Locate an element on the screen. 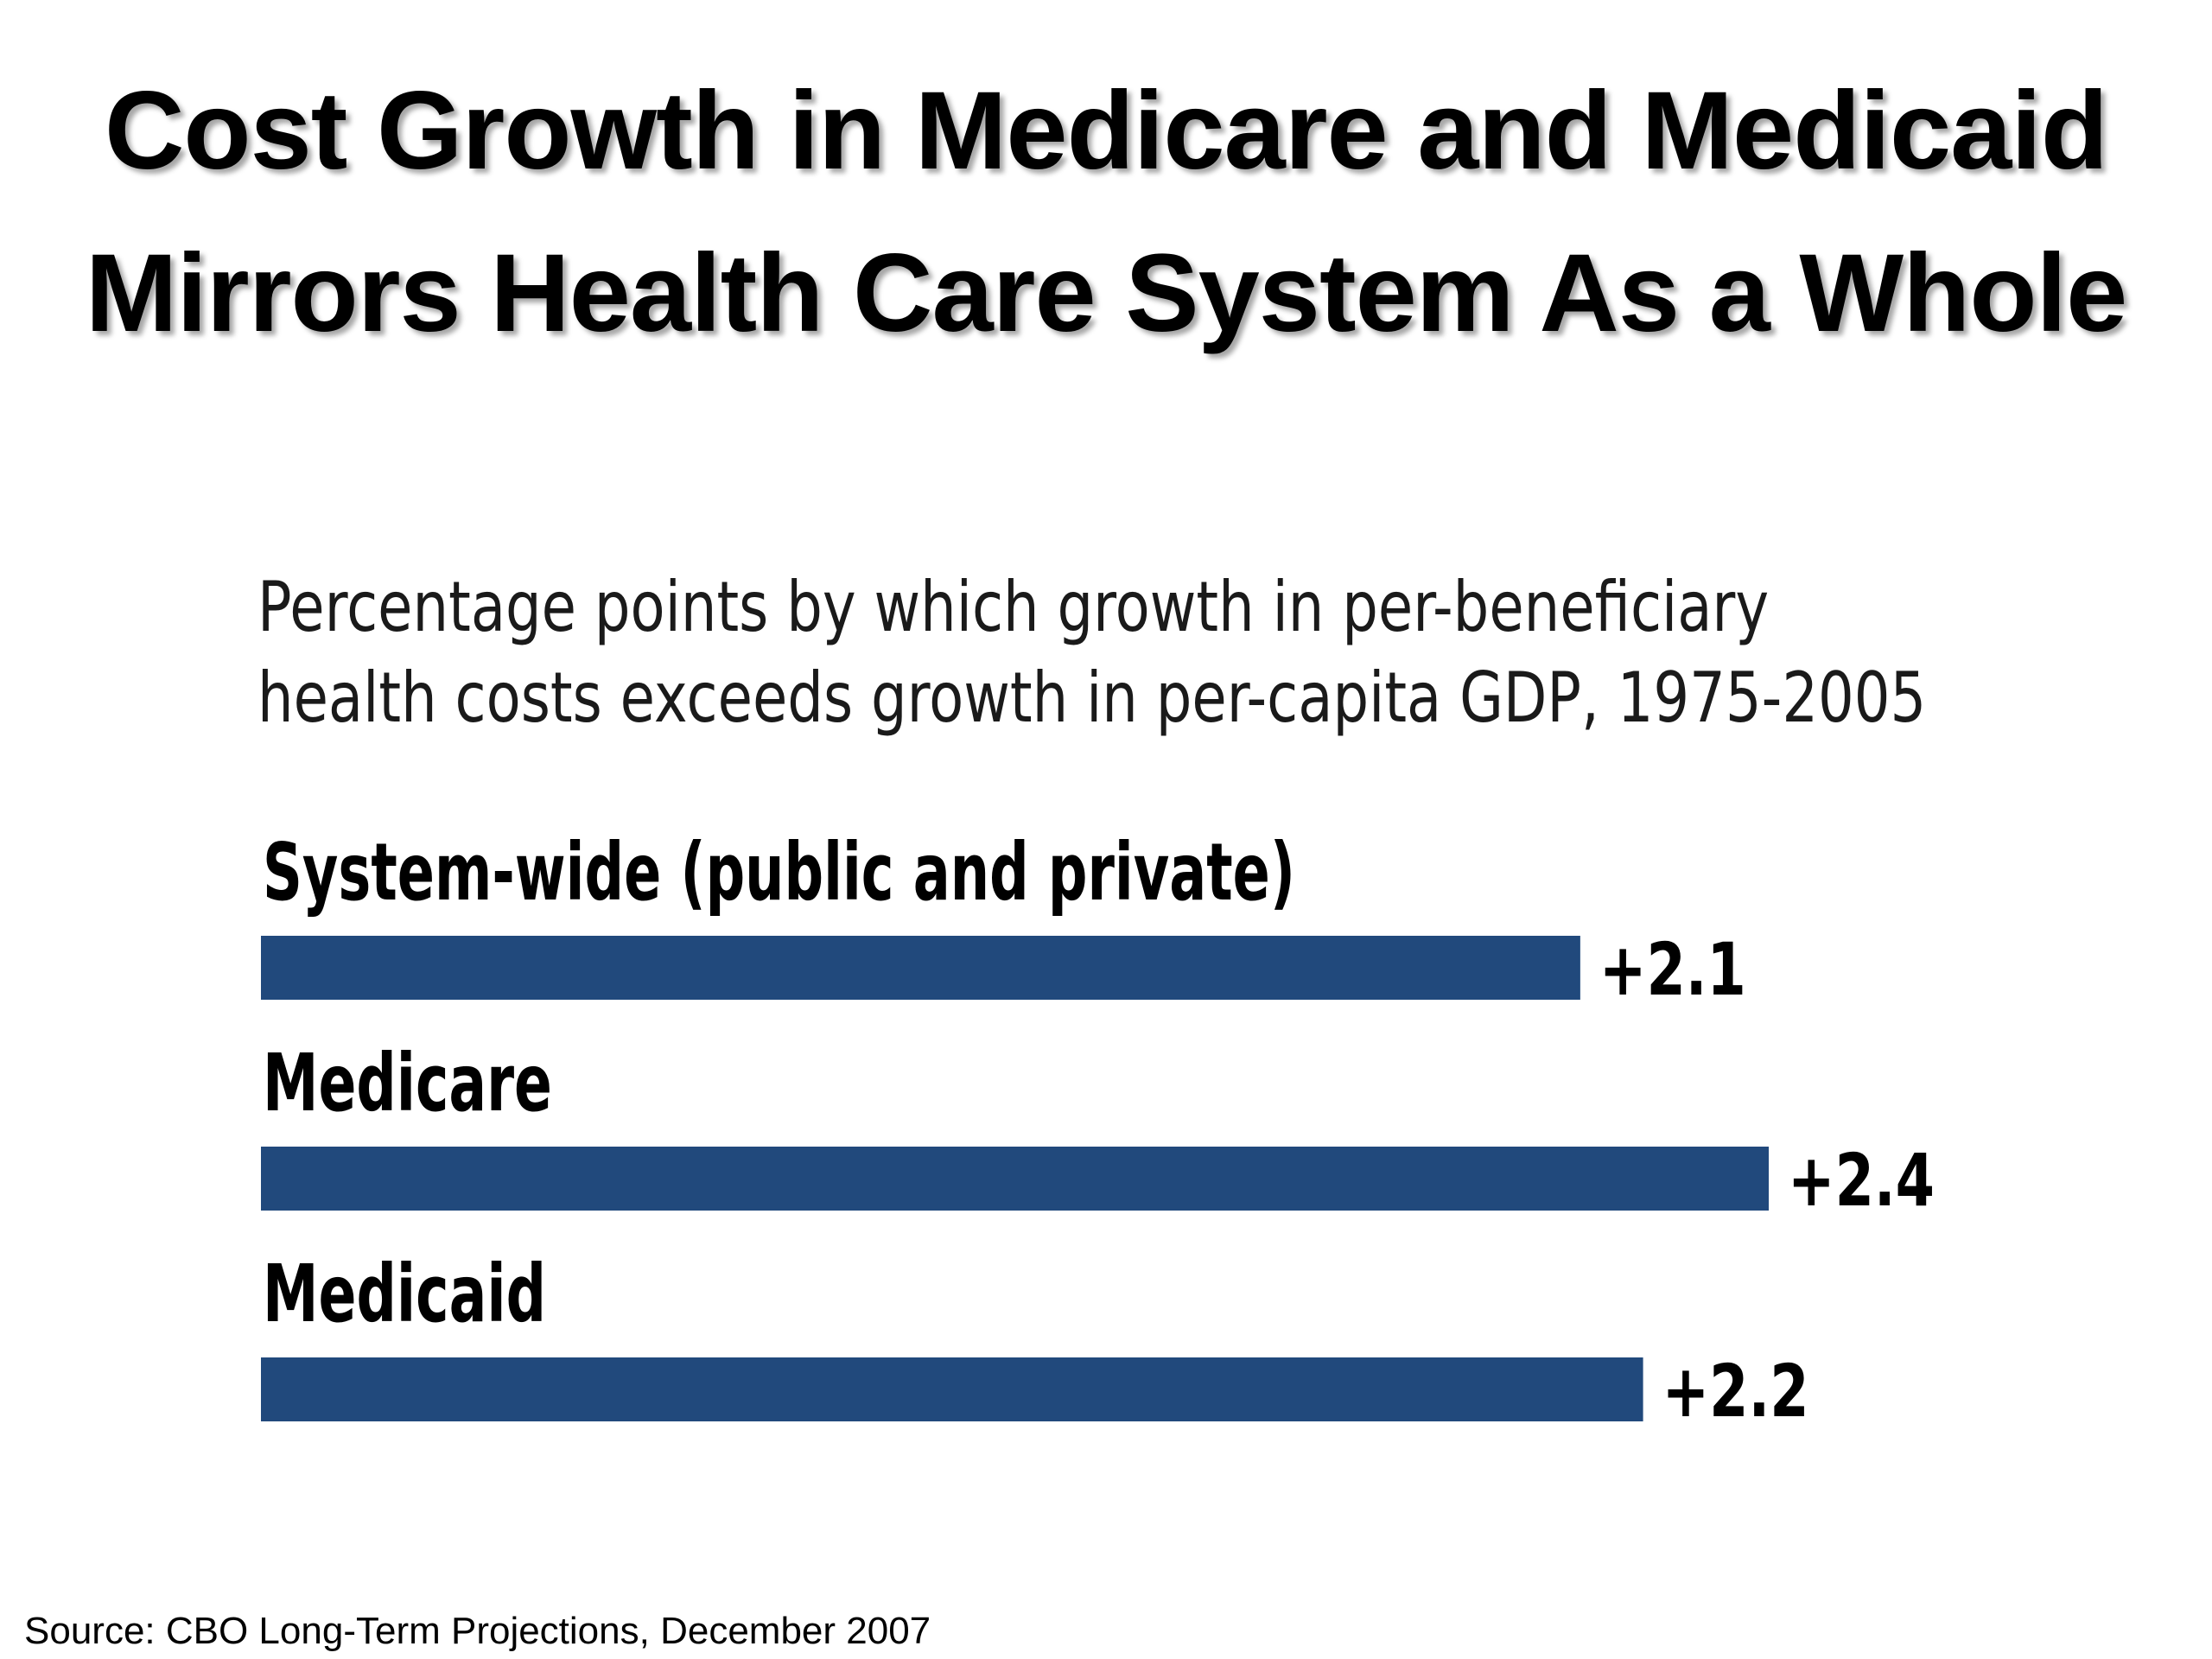  slide-title-line-2: Mirrors Health Care System As a Whole is located at coordinates (1106, 293).